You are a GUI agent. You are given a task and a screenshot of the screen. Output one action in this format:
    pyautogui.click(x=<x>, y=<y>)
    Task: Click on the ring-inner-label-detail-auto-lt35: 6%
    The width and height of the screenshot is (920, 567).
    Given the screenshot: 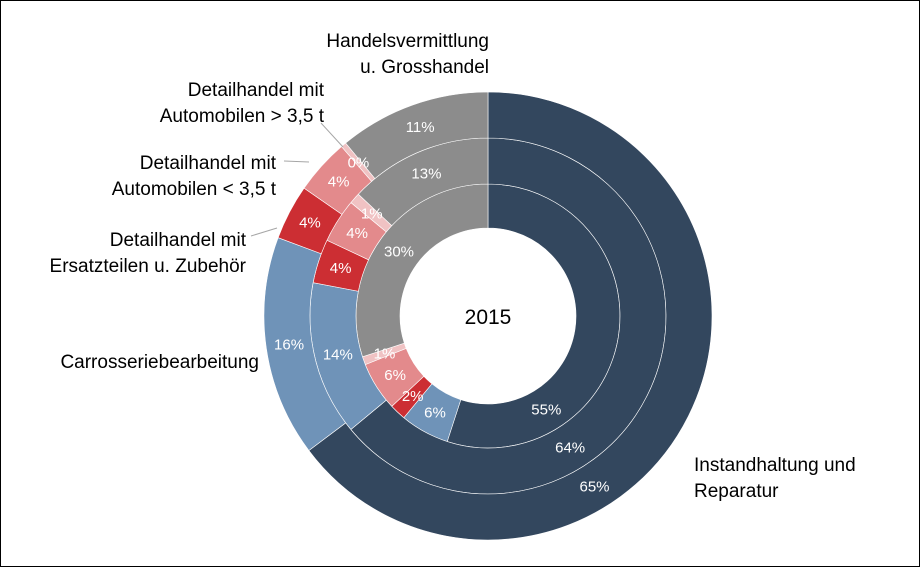 What is the action you would take?
    pyautogui.click(x=395, y=375)
    